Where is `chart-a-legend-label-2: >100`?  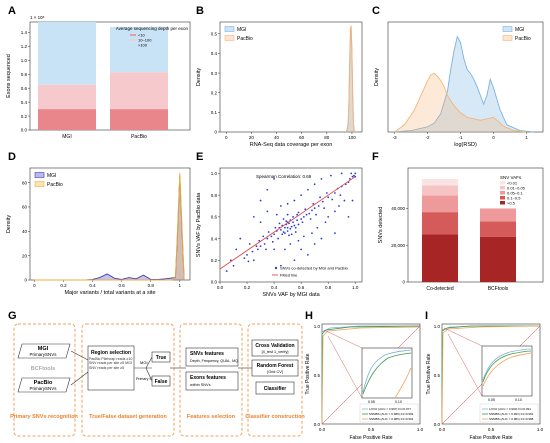
chart-a-legend-label-2: >100 is located at coordinates (143, 45).